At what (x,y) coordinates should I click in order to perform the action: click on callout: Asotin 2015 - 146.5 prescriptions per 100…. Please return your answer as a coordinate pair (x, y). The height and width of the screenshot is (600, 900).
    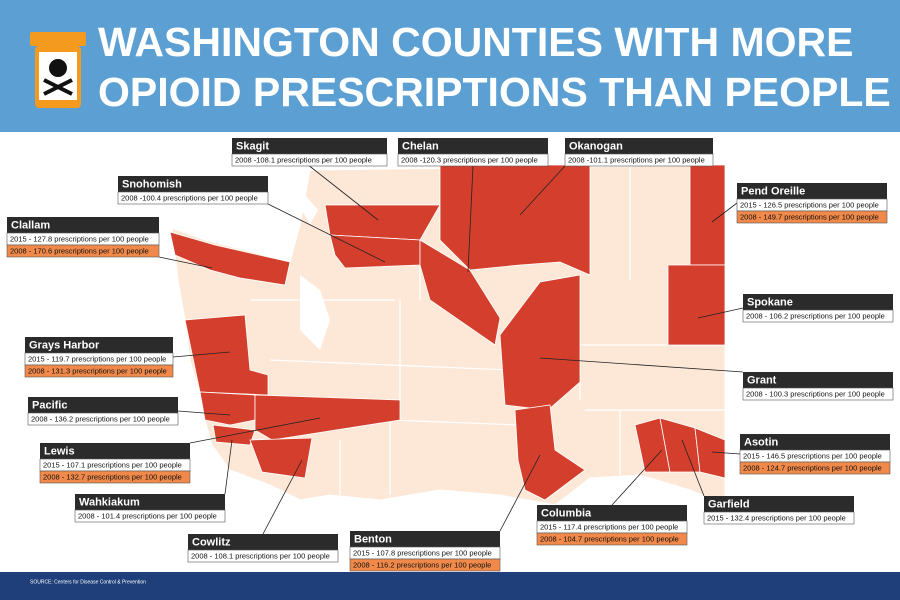
    Looking at the image, I should click on (815, 454).